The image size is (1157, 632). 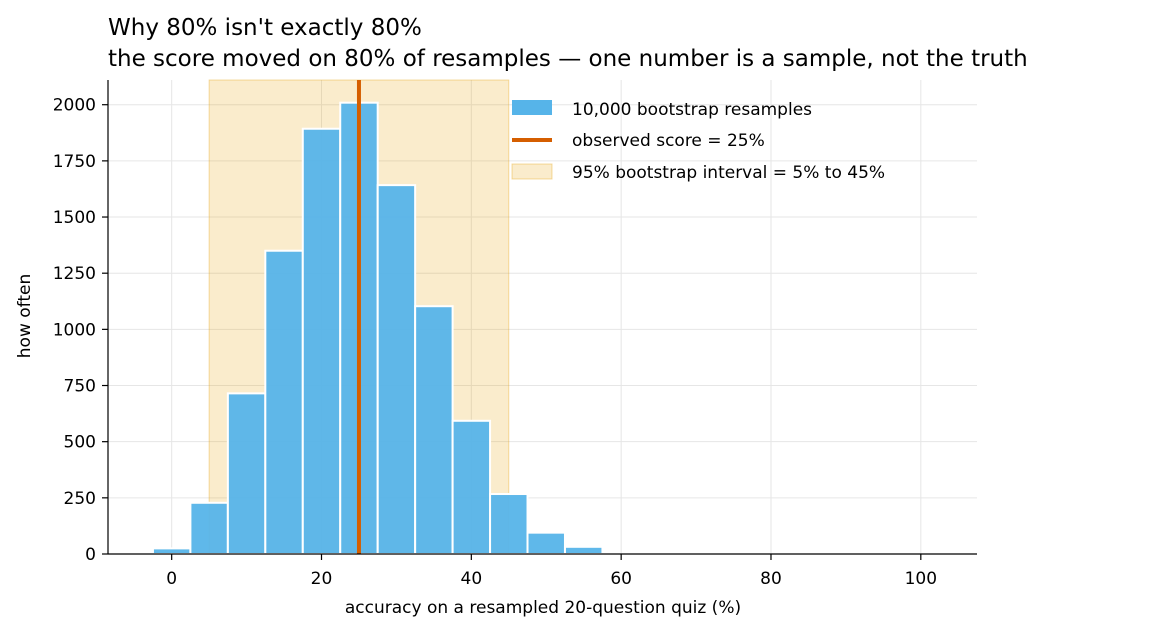 I want to click on y-tick-label: 0, so click(x=90, y=555).